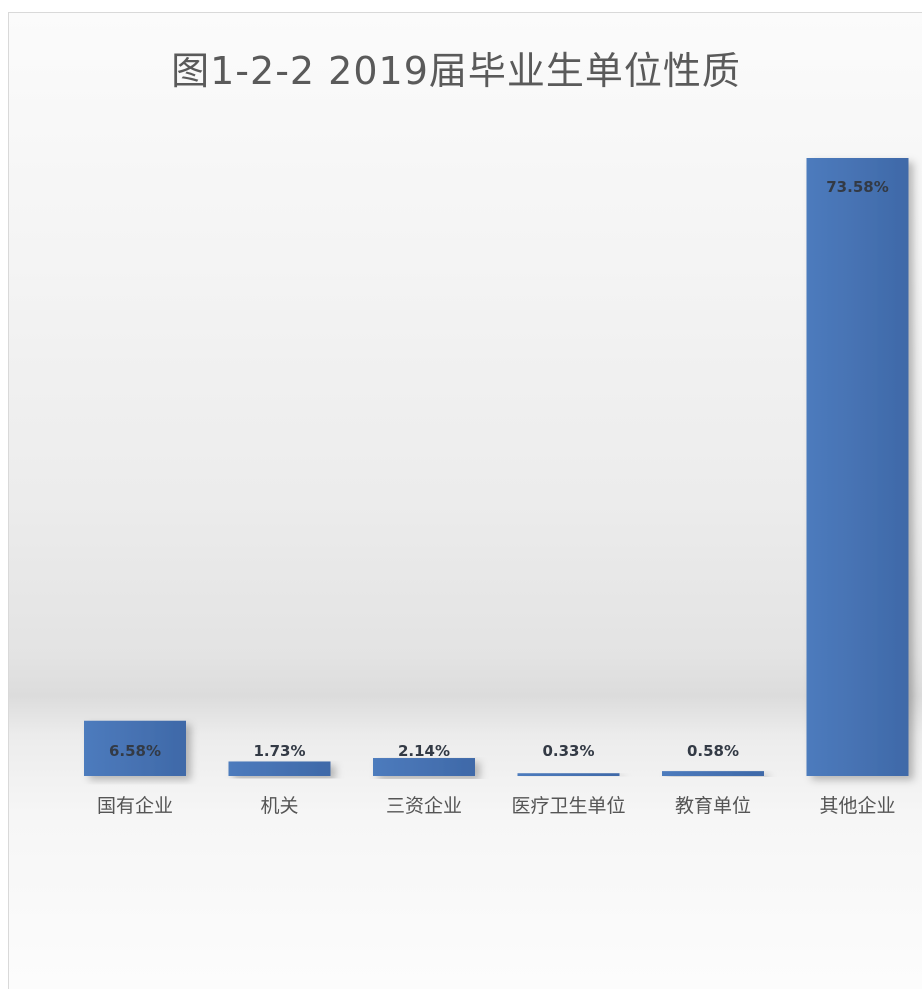 This screenshot has width=922, height=989. Describe the element at coordinates (279, 806) in the screenshot. I see `category-label-1: 机关` at that location.